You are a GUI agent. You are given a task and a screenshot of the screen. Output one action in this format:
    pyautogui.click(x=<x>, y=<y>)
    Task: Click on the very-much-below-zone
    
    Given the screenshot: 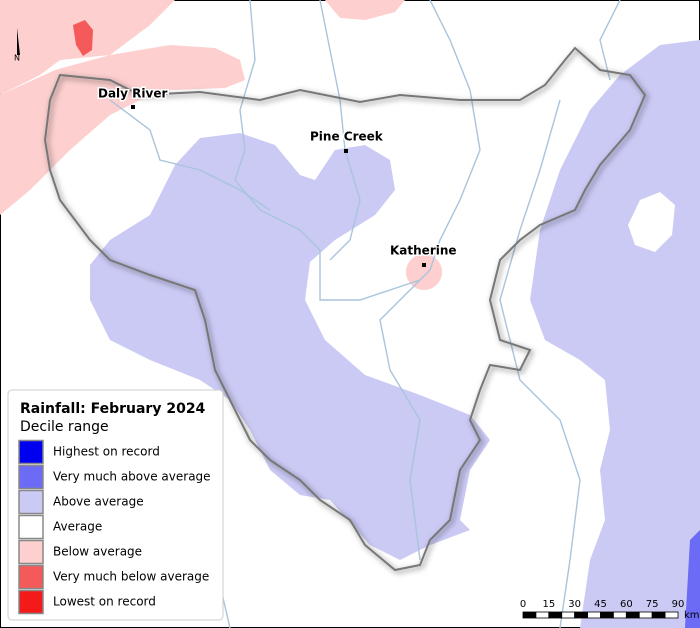 What is the action you would take?
    pyautogui.click(x=83, y=38)
    